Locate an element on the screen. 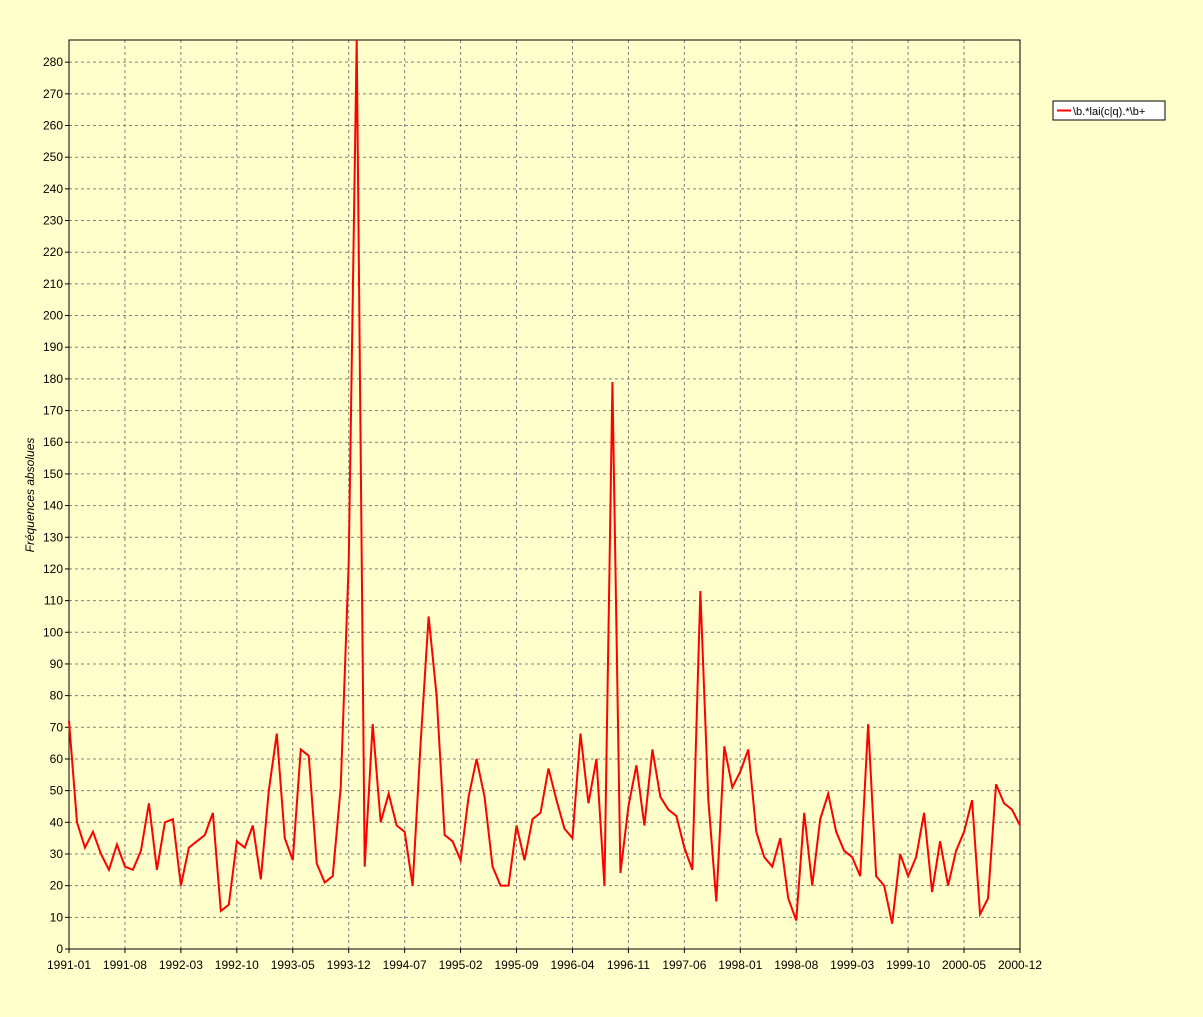 The image size is (1203, 1017). x-tick-label: 1996-11 is located at coordinates (628, 965).